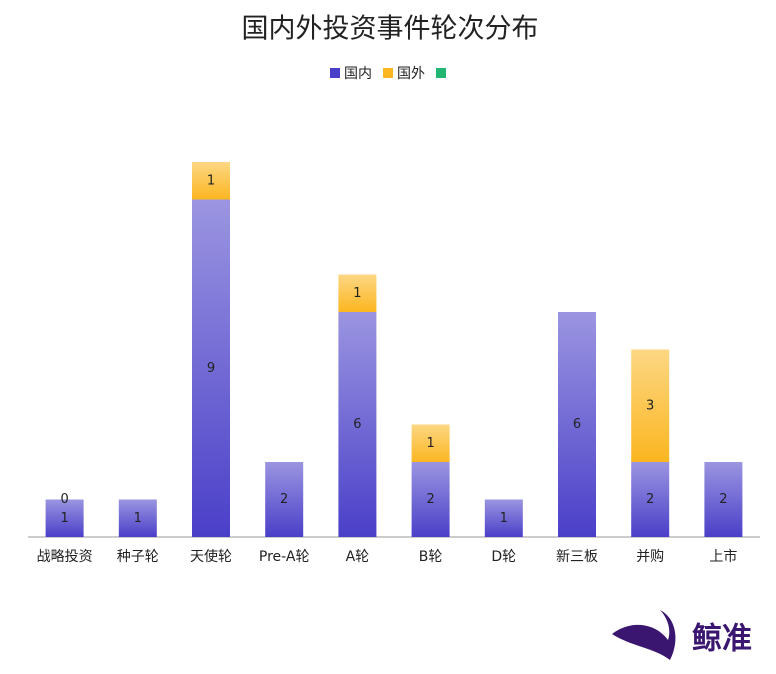  What do you see at coordinates (503, 557) in the screenshot?
I see `x-tick-label: D轮` at bounding box center [503, 557].